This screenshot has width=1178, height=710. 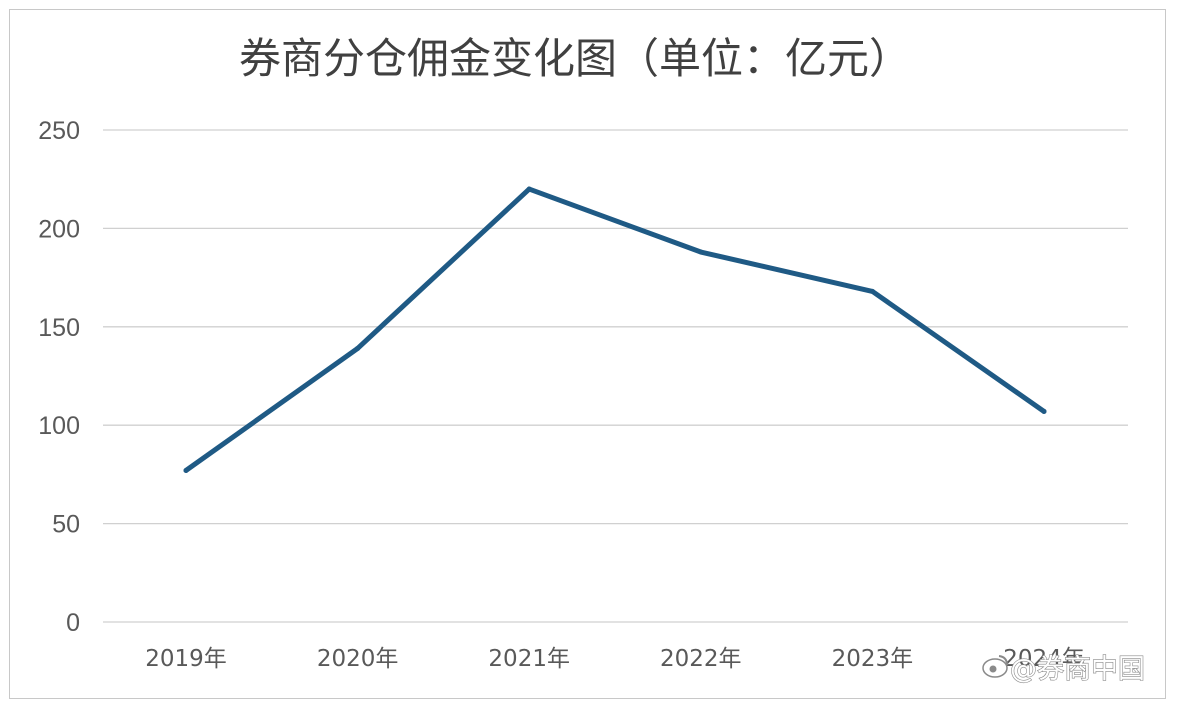 I want to click on y-tick-label: 200, so click(x=59, y=229).